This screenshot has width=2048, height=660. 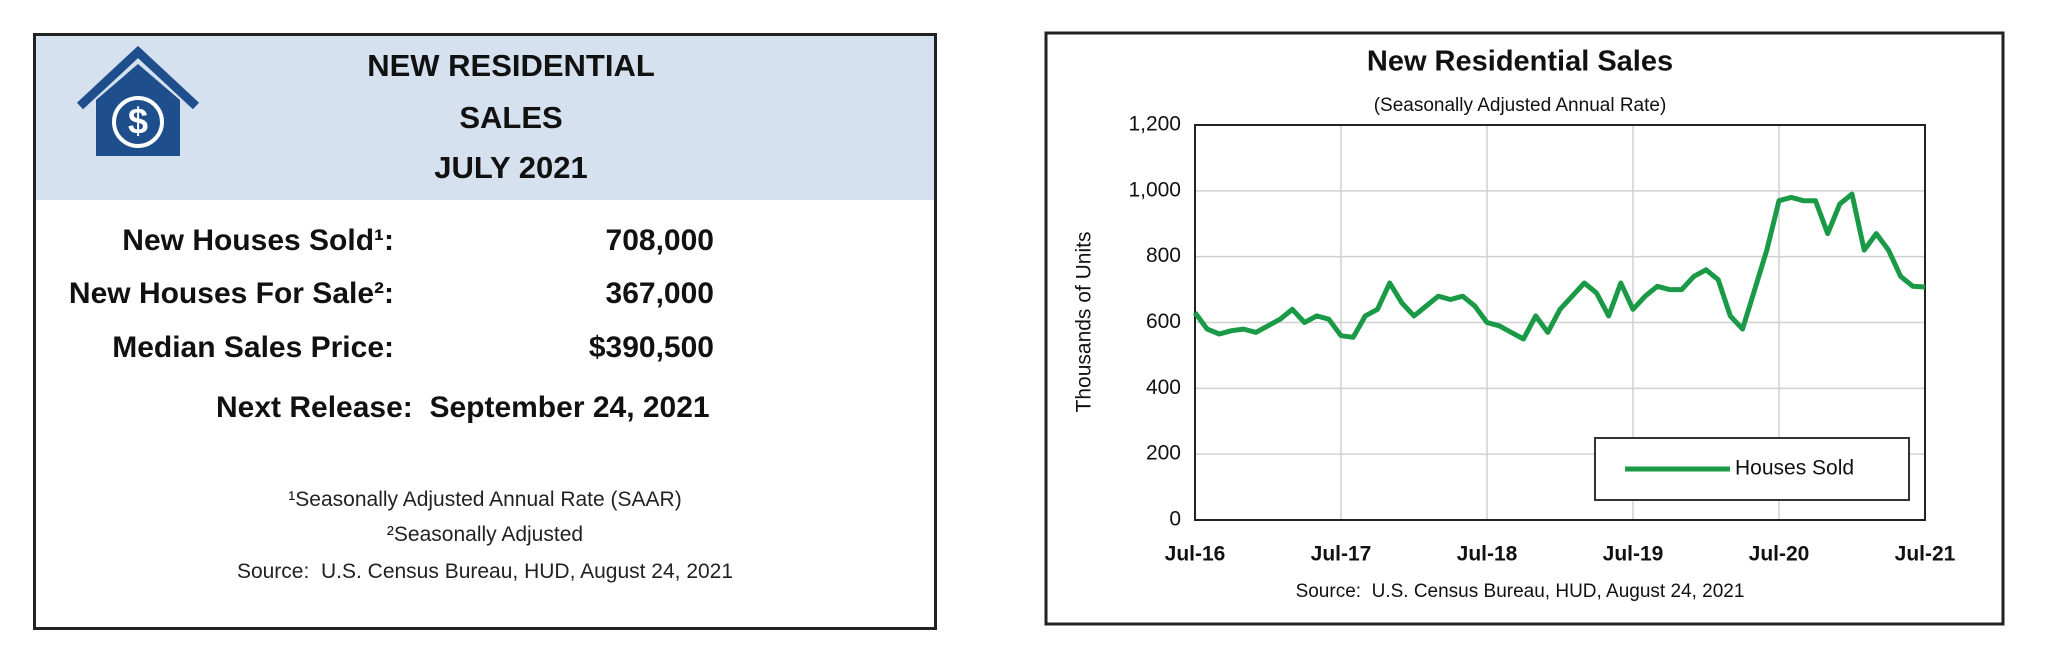 I want to click on x-tick-label: Jul-17, so click(x=1341, y=554).